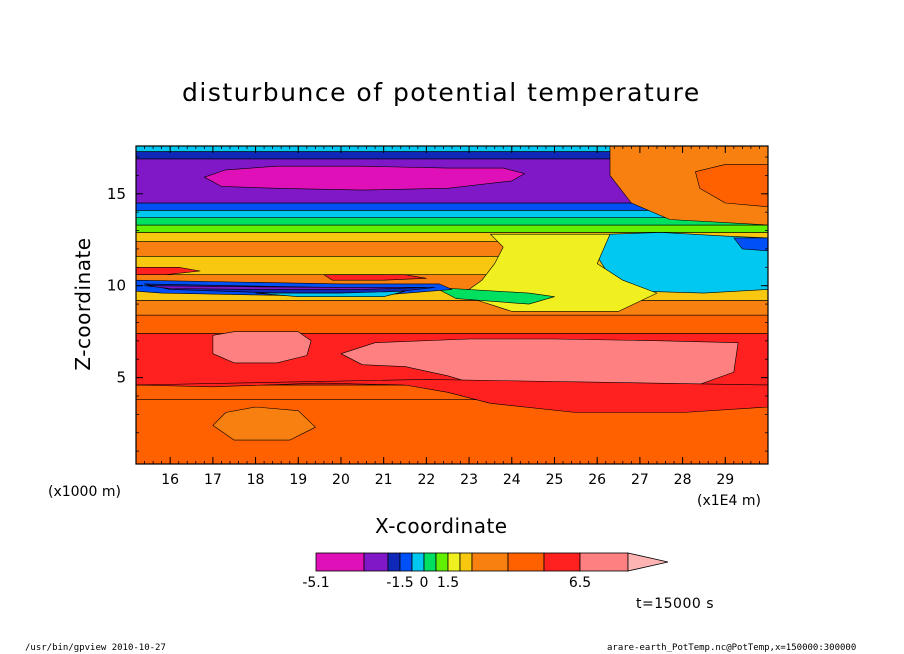 The height and width of the screenshot is (654, 904). Describe the element at coordinates (683, 480) in the screenshot. I see `x-tick-label-28: 28` at that location.